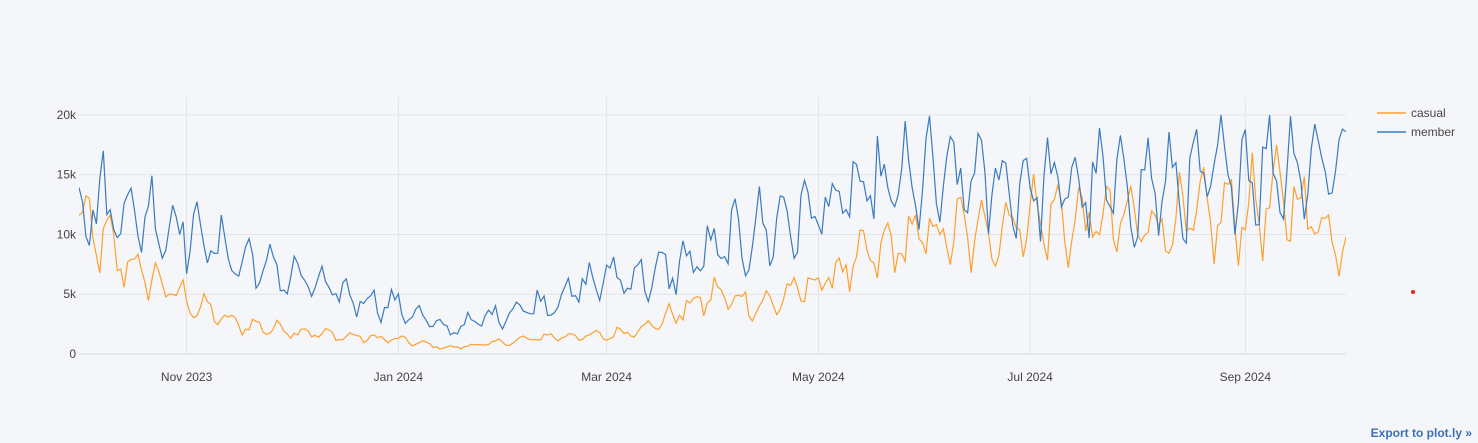 This screenshot has height=443, width=1478. Describe the element at coordinates (187, 377) in the screenshot. I see `x-tick-label: Nov 2023` at that location.